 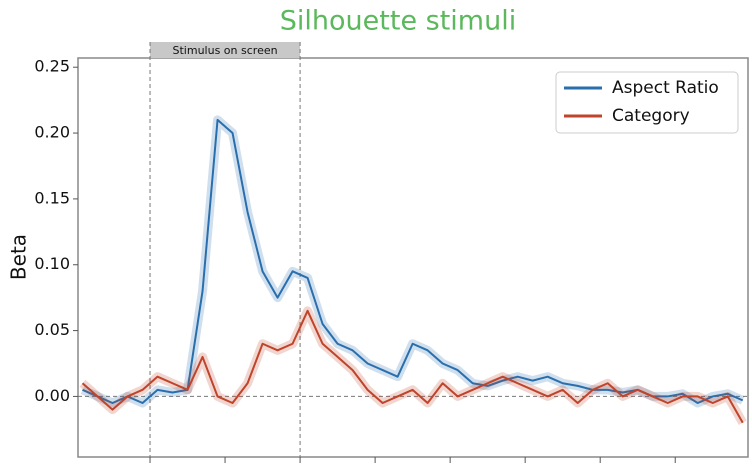 What do you see at coordinates (19, 257) in the screenshot?
I see `y-axis-label: Beta` at bounding box center [19, 257].